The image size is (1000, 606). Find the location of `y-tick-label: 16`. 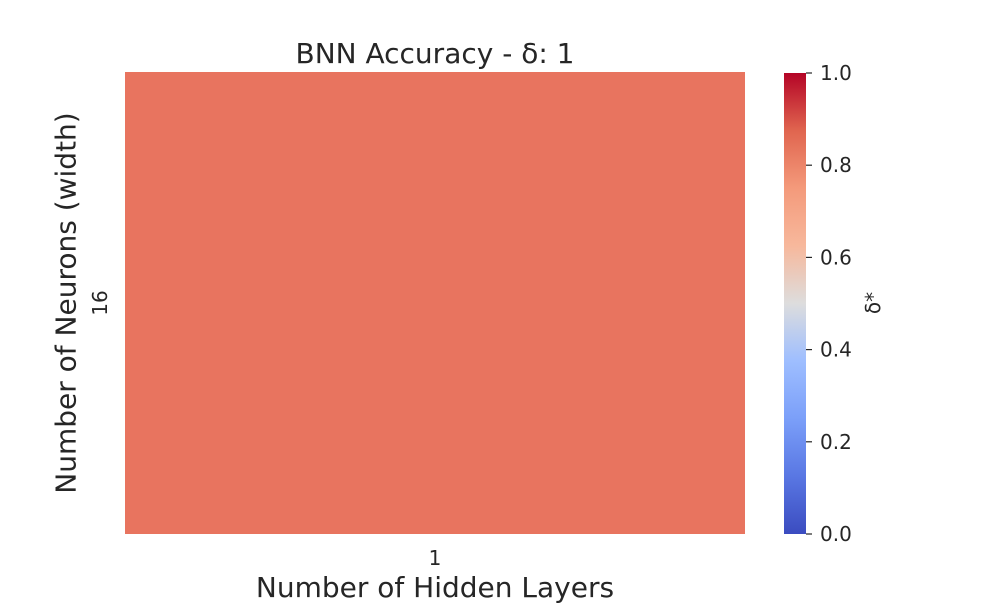

y-tick-label: 16 is located at coordinates (100, 302).